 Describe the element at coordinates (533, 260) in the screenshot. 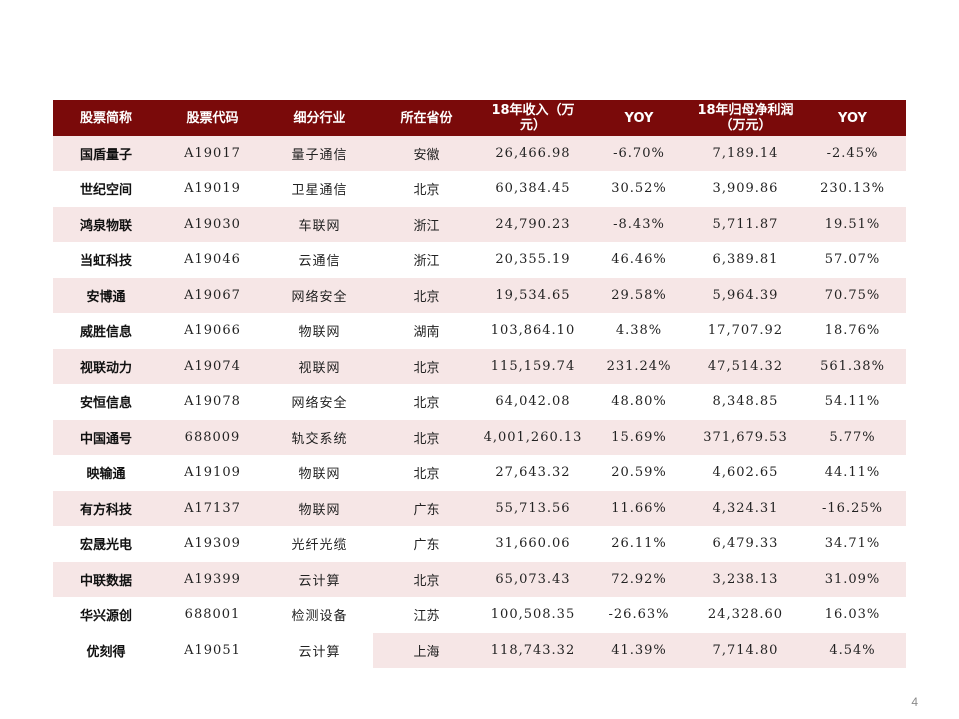

I see `cell-revenue: 20,355.19` at that location.